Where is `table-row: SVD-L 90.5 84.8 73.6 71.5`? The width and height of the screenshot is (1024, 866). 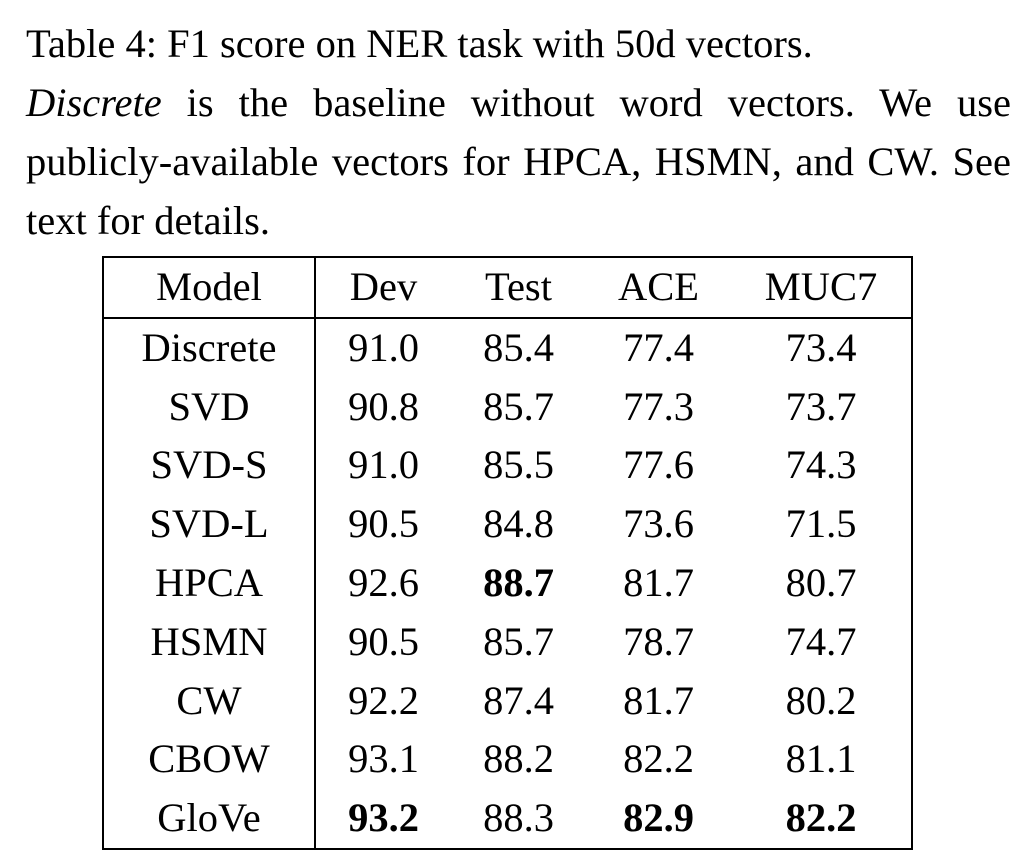 table-row: SVD-L 90.5 84.8 73.6 71.5 is located at coordinates (507, 524).